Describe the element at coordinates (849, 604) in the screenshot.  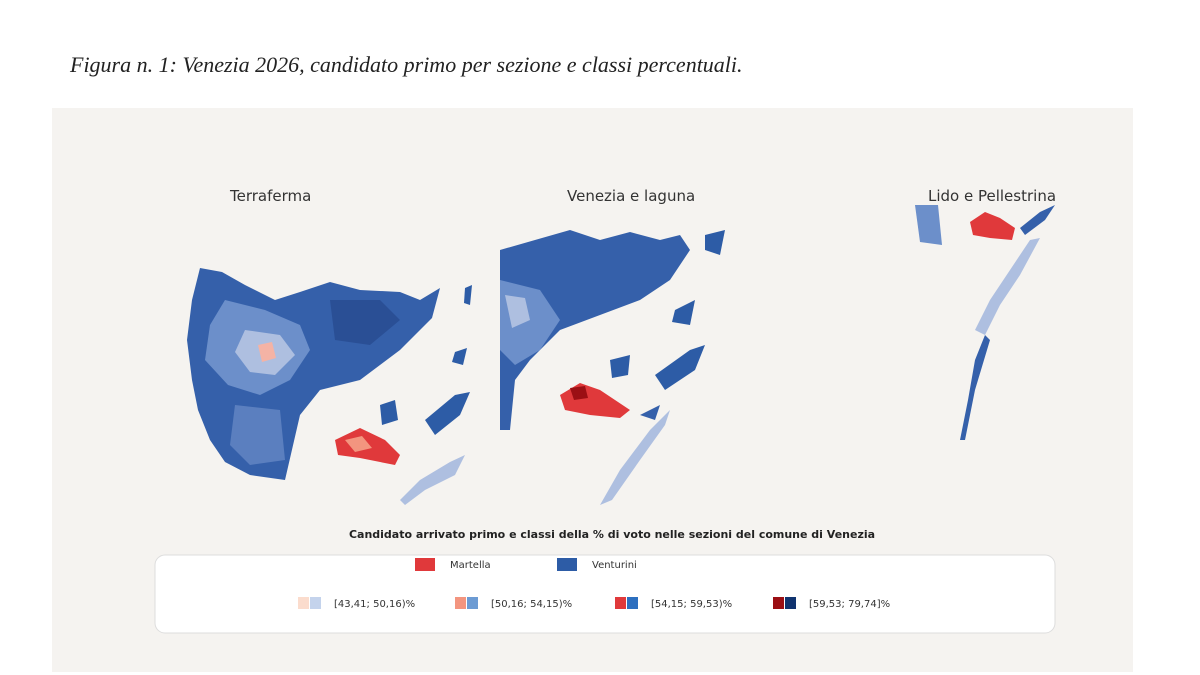
I see `class-label: [59,53; 79,74]%` at that location.